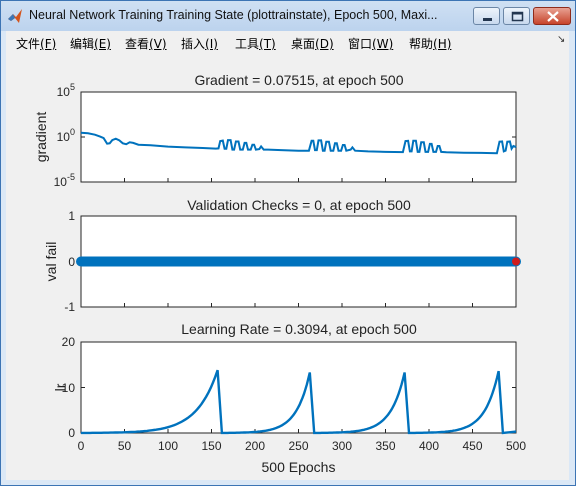  I want to click on menu-label: 窗口, so click(360, 44).